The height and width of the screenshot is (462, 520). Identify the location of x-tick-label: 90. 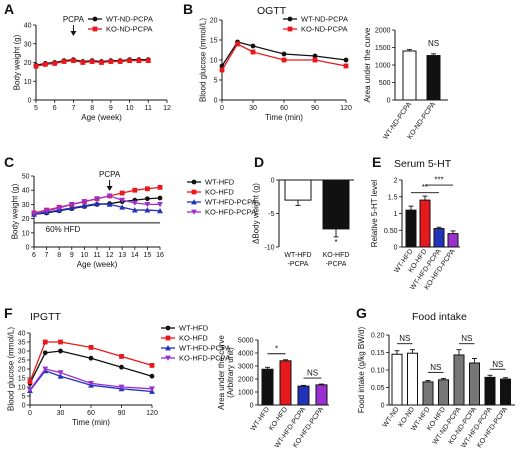
(315, 108).